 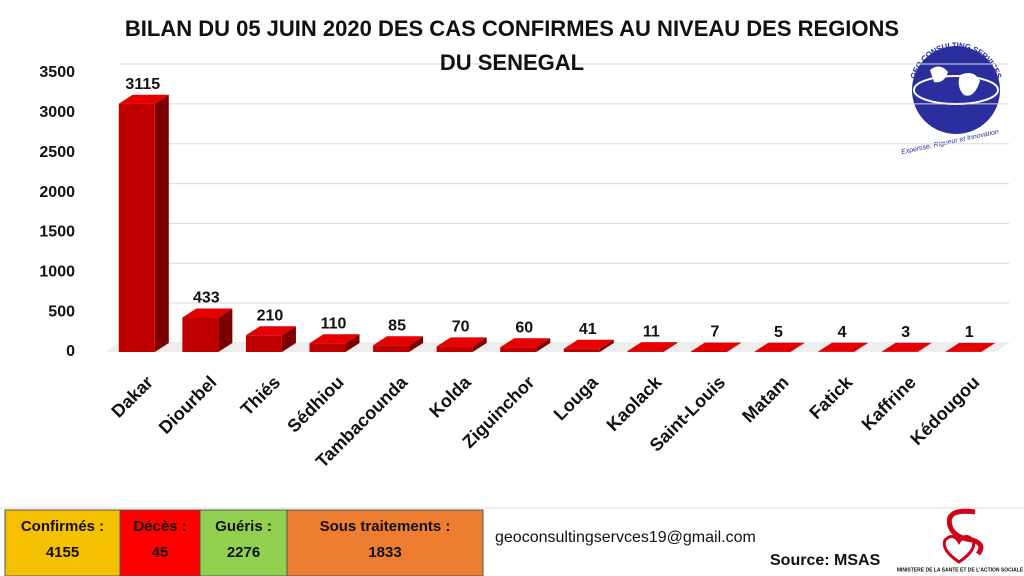 What do you see at coordinates (825, 560) in the screenshot?
I see `source: Source: MSAS` at bounding box center [825, 560].